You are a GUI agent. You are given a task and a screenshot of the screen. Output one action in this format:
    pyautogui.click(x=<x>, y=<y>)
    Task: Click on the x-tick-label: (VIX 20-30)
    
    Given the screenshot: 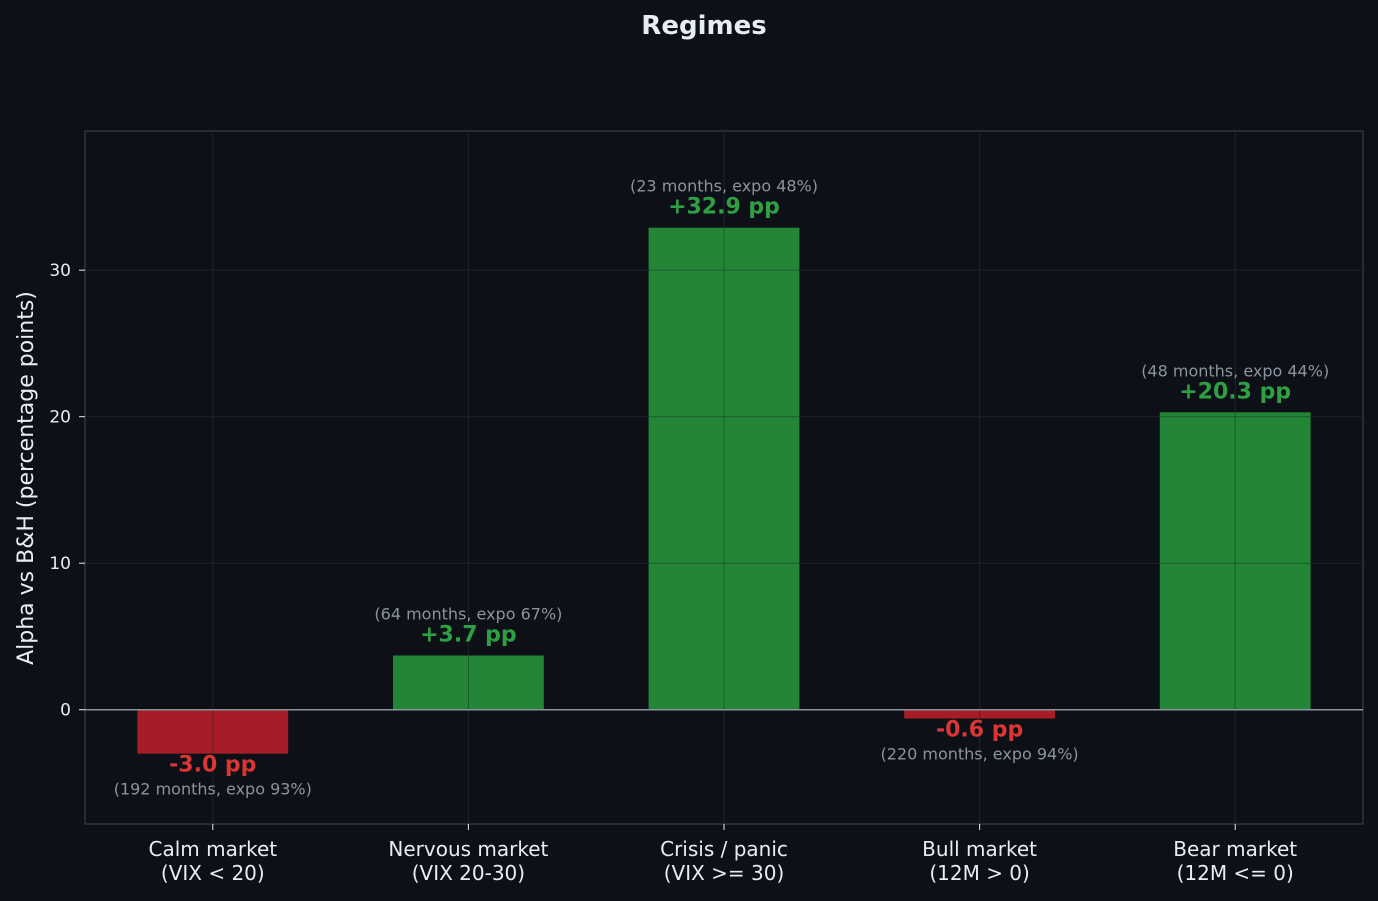 What is the action you would take?
    pyautogui.click(x=468, y=873)
    